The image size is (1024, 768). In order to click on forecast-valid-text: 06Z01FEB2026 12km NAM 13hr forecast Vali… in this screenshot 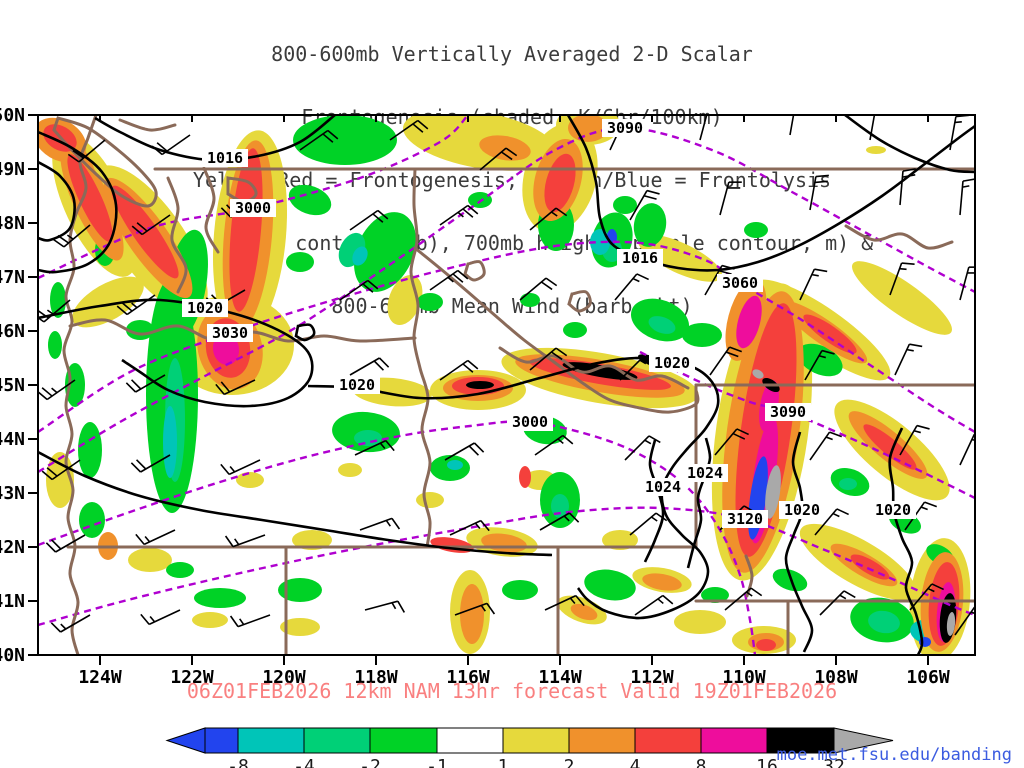, I will do `click(512, 691)`.